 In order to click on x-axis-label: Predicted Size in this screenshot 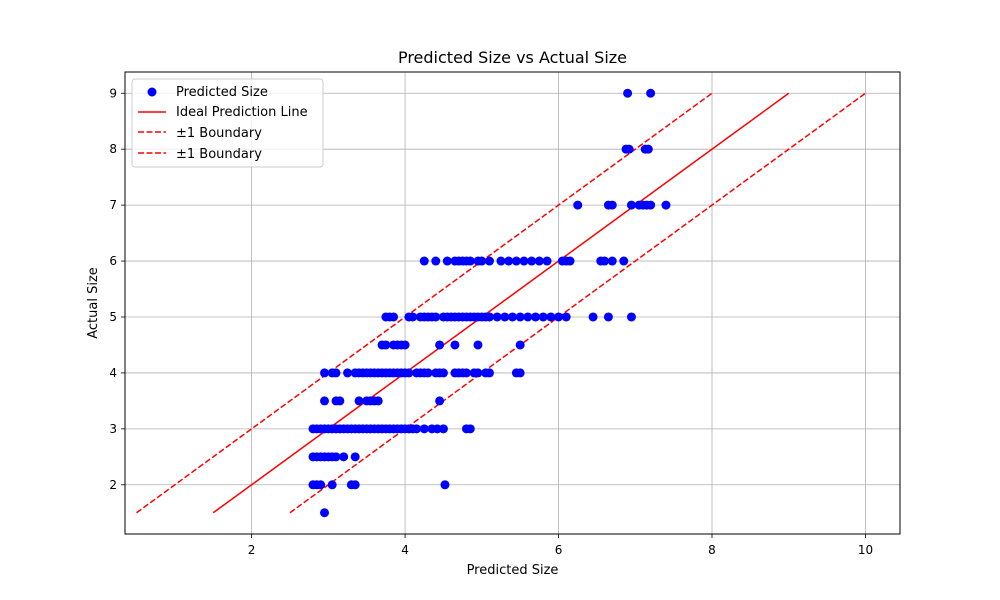, I will do `click(513, 570)`.